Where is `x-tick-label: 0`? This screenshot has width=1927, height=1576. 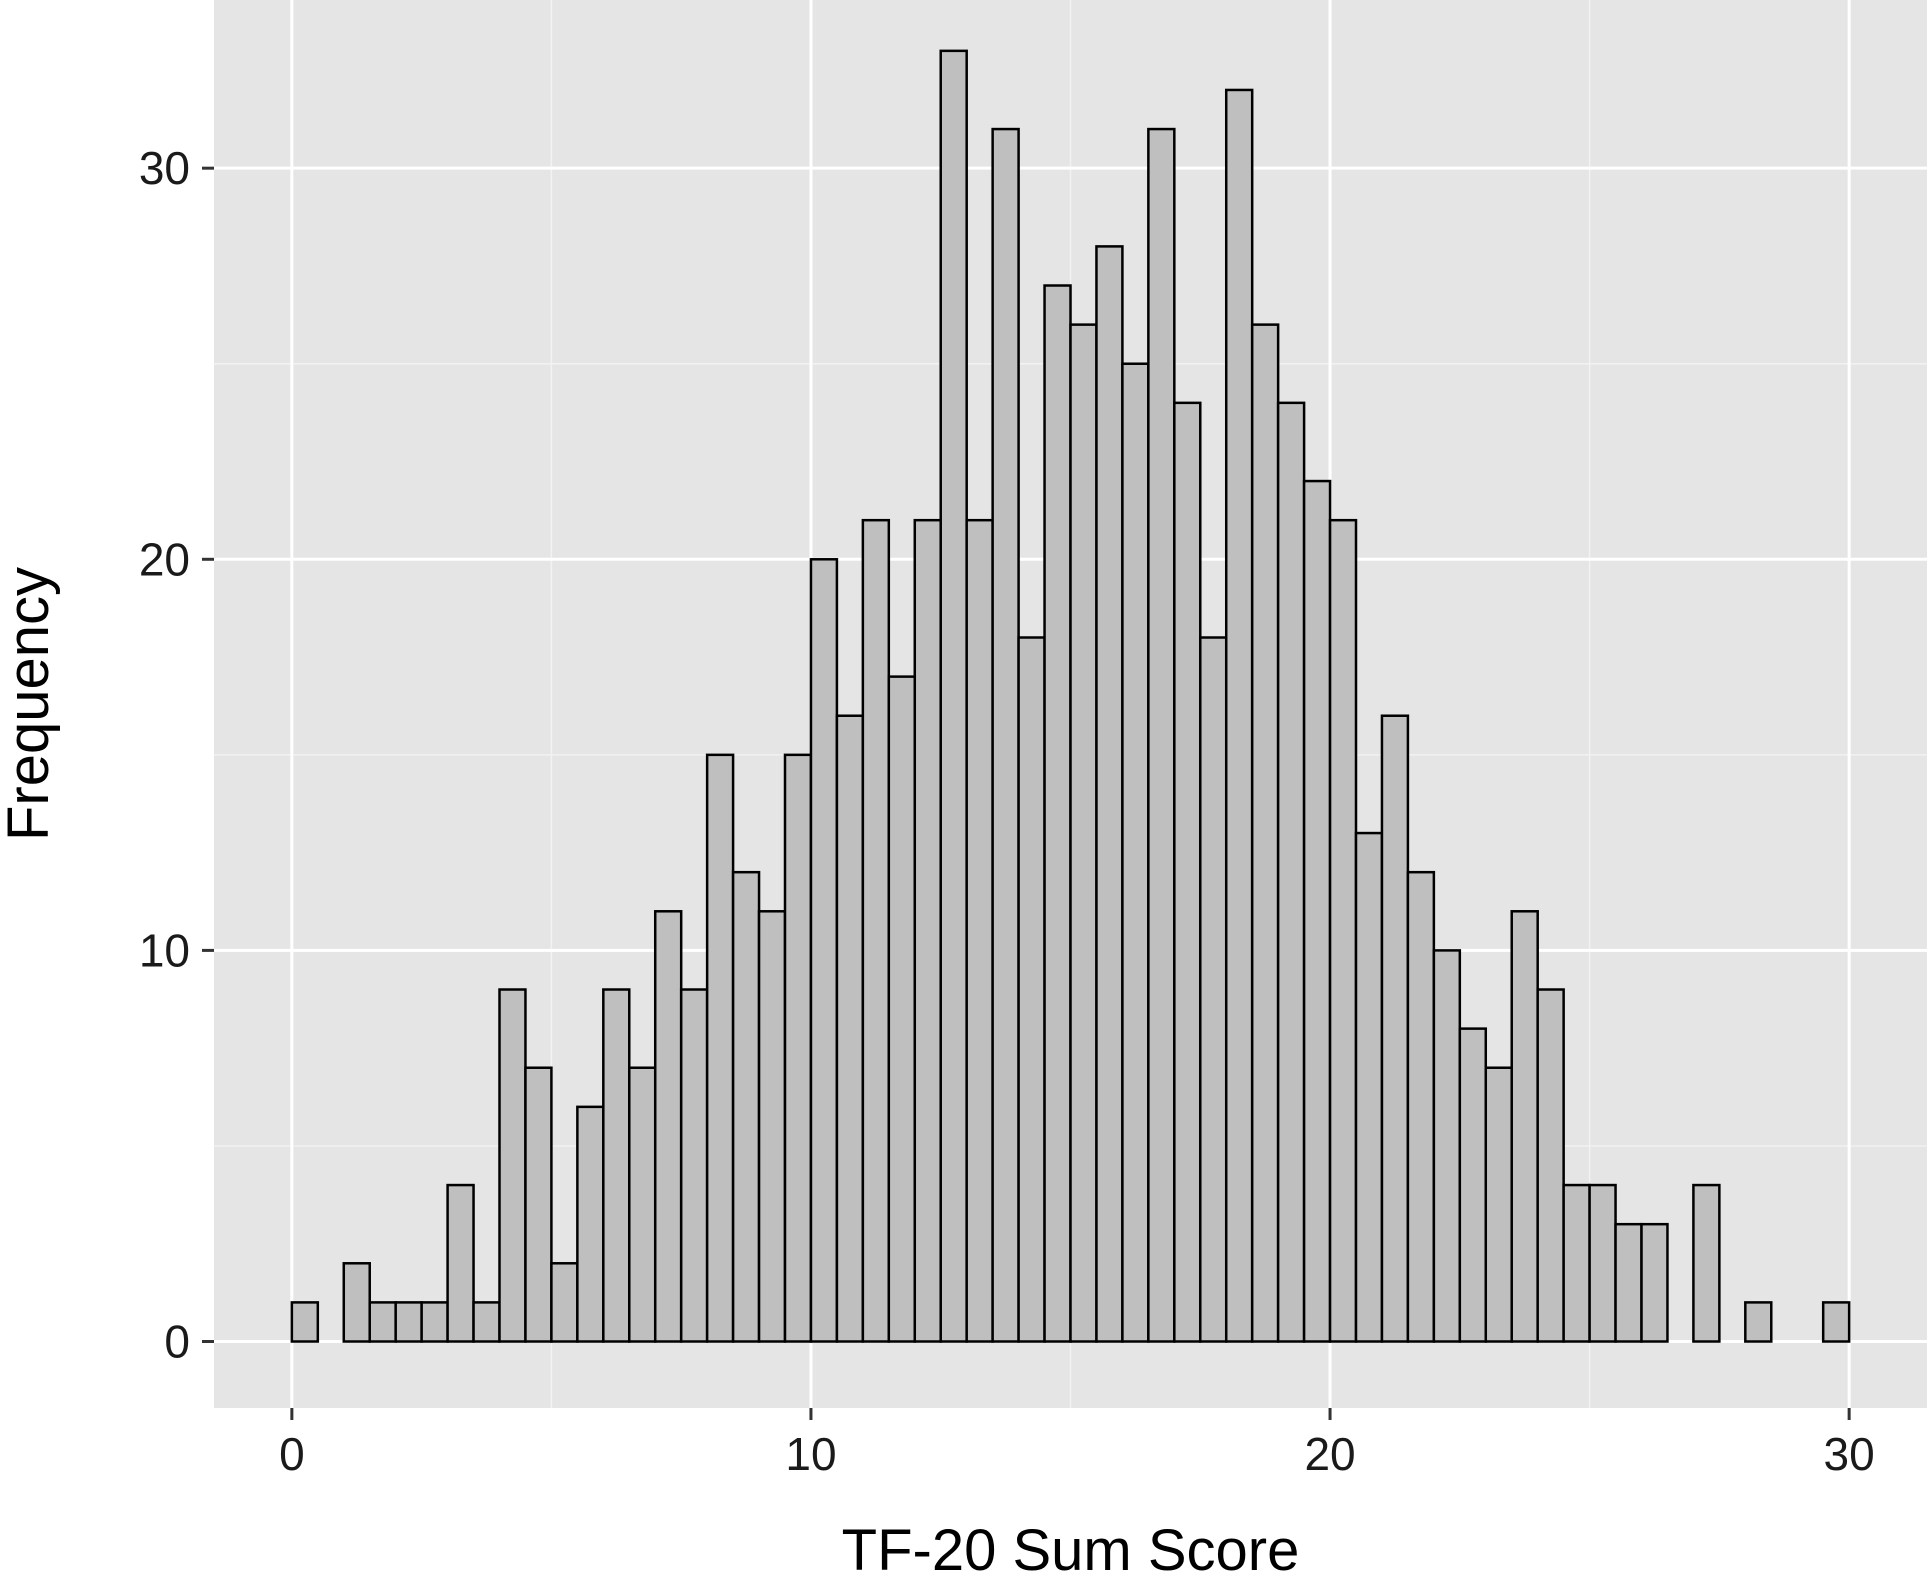
x-tick-label: 0 is located at coordinates (292, 1454).